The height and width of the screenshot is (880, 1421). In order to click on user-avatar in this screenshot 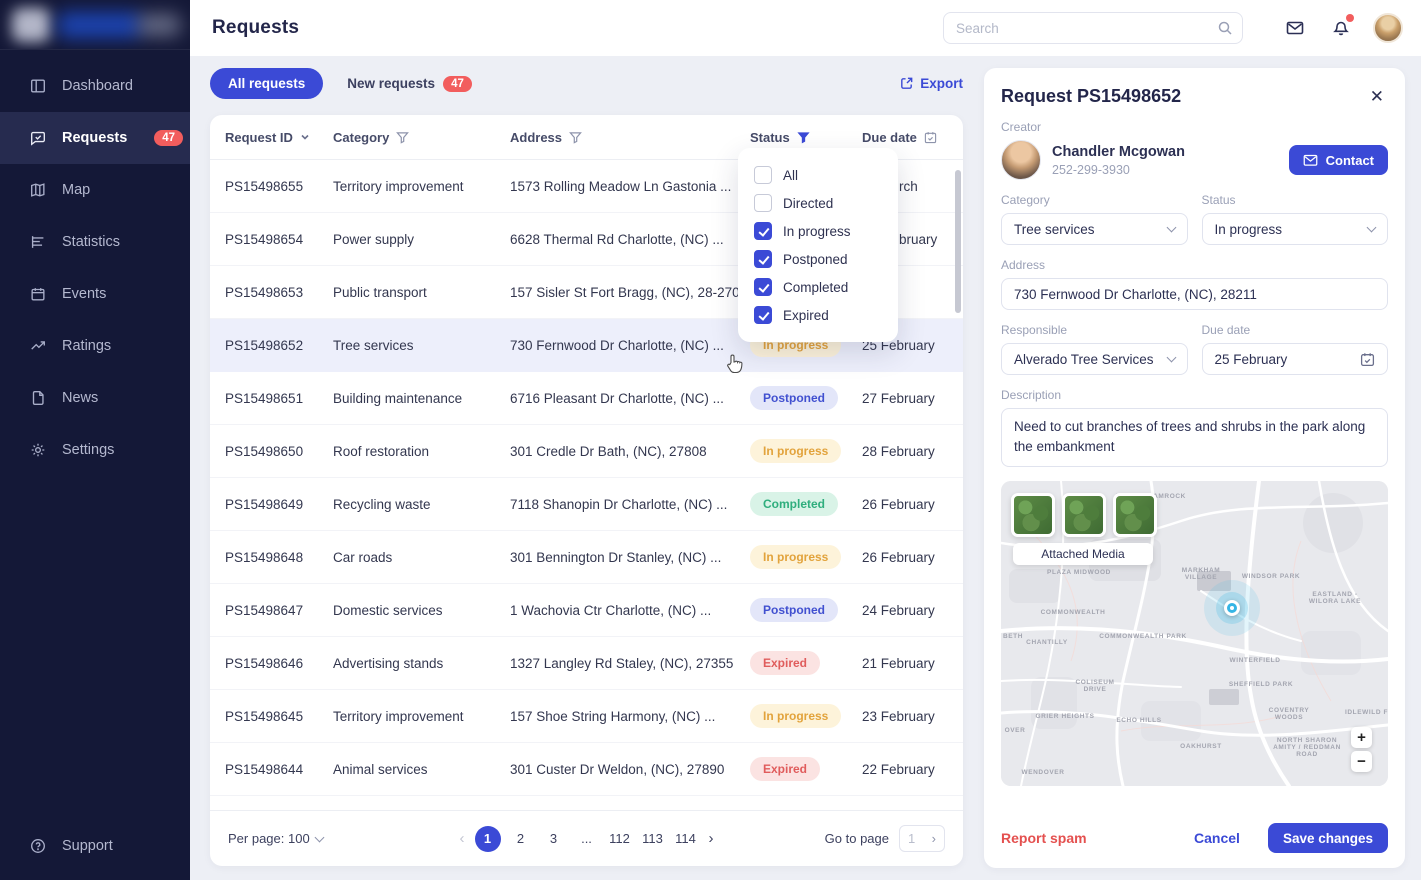, I will do `click(1388, 28)`.